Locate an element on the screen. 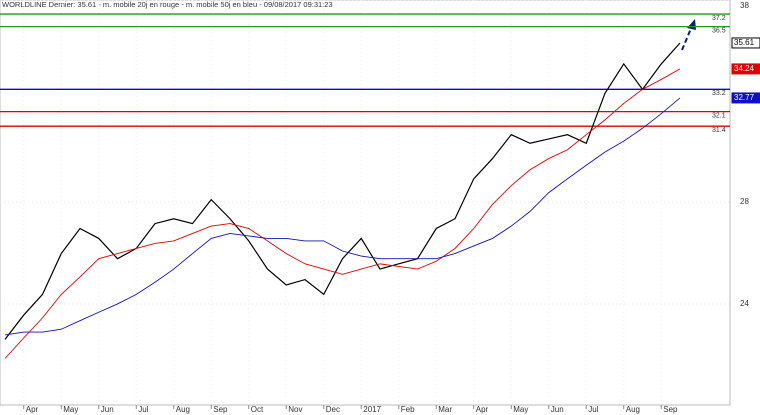 This screenshot has width=760, height=415. level-label: 37.2 is located at coordinates (719, 18).